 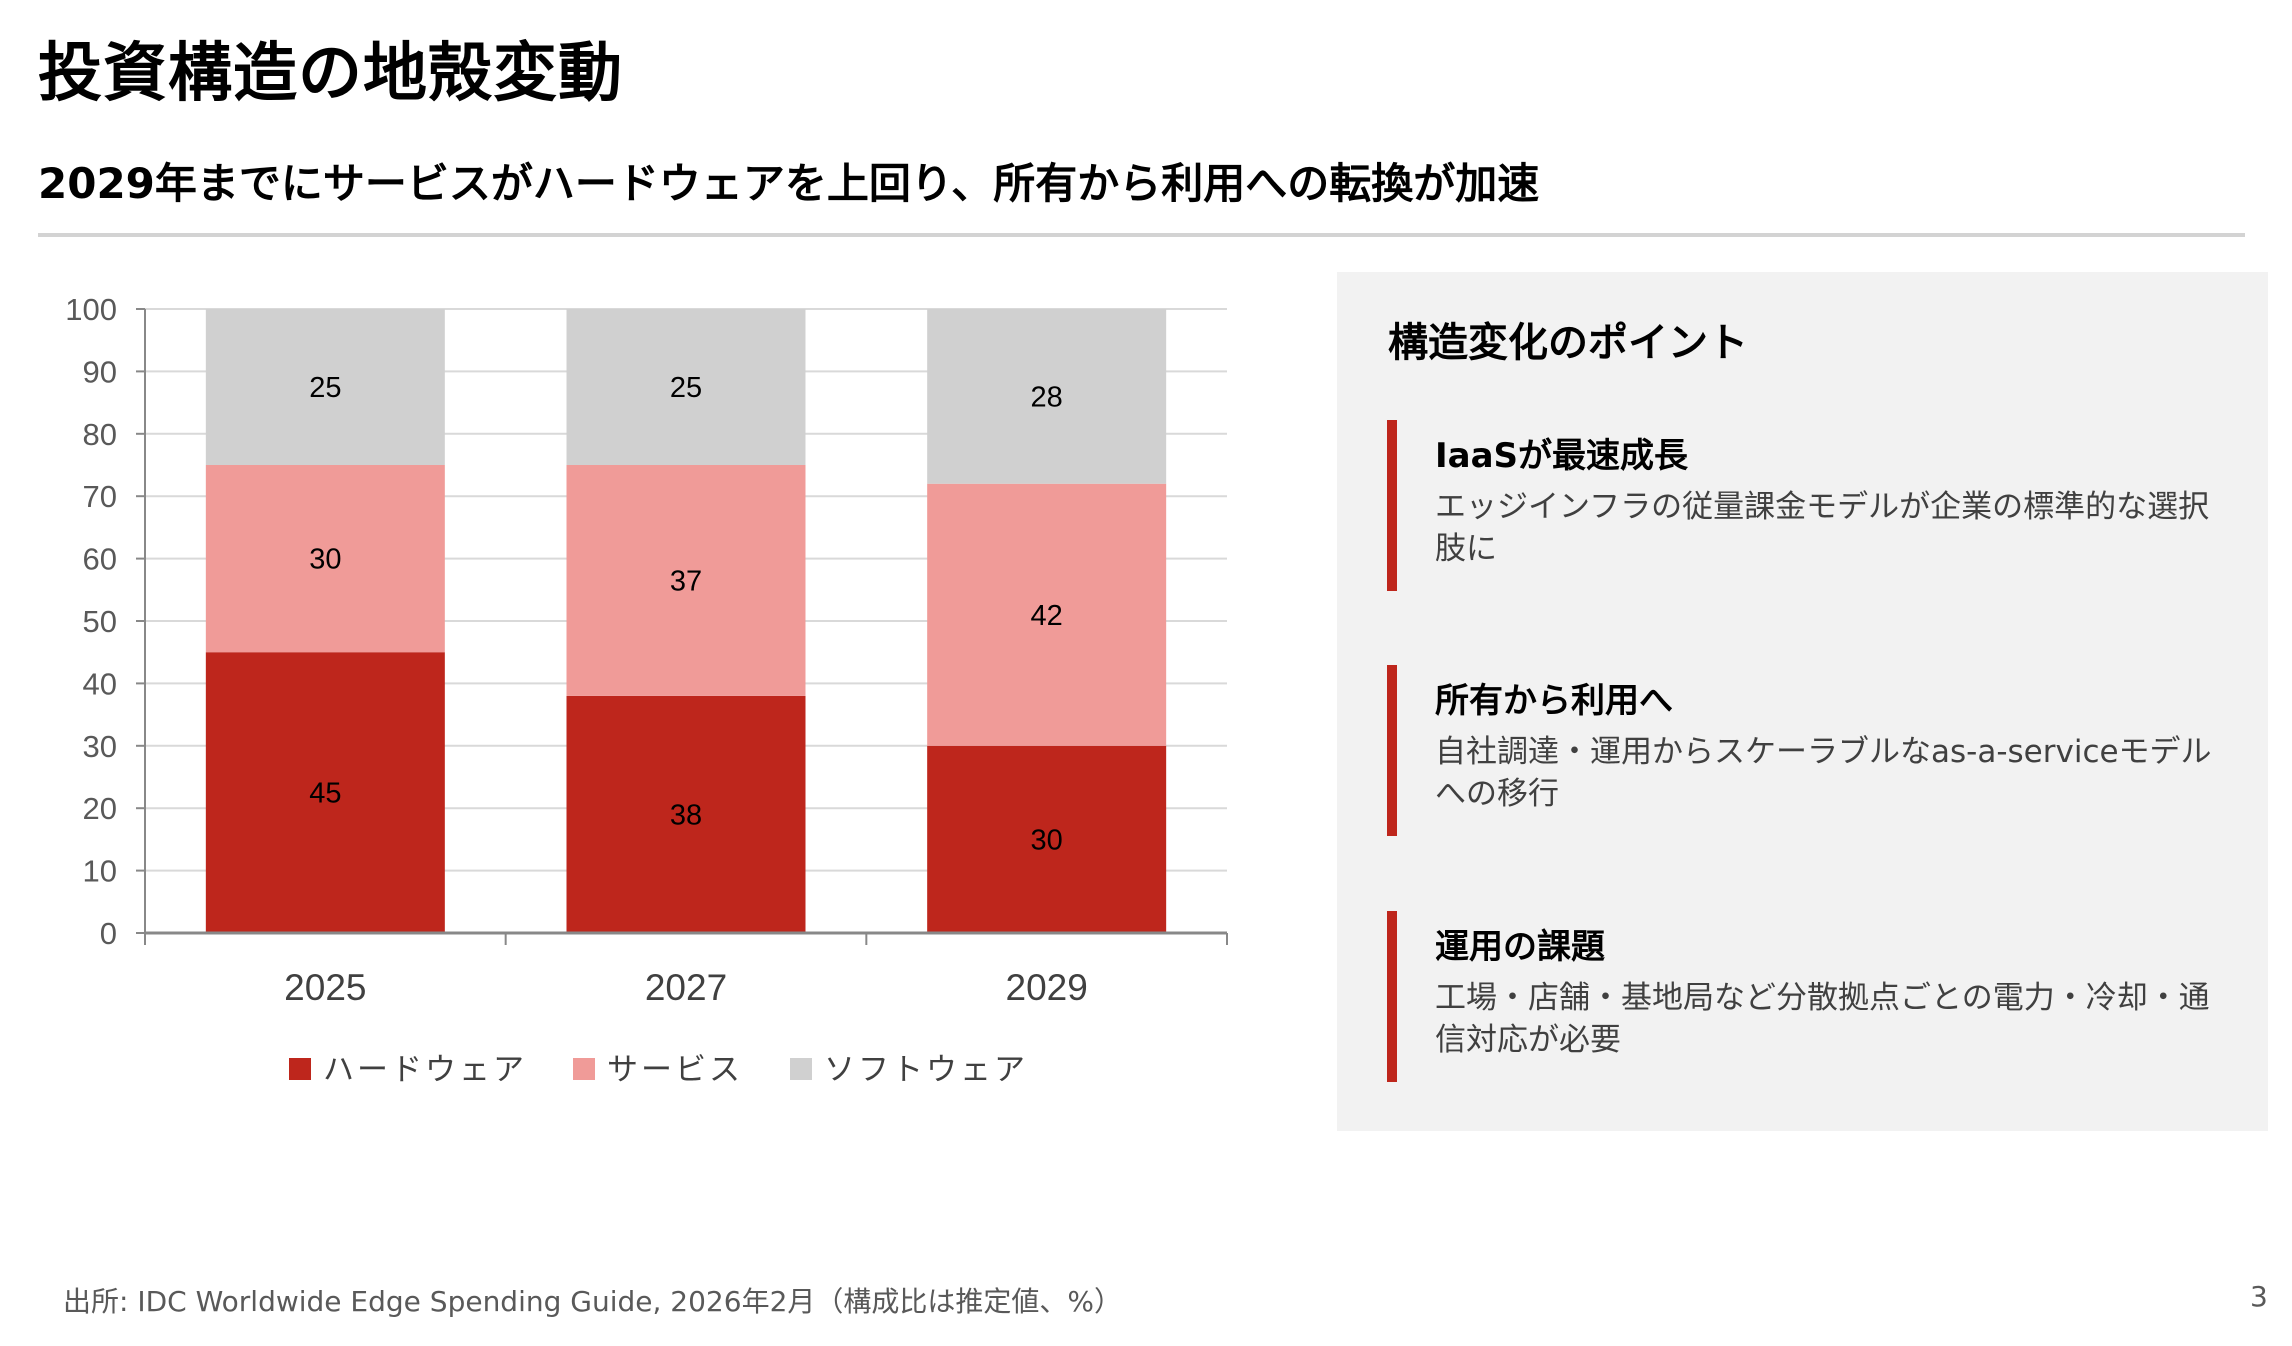 I want to click on legend-label: ハードウェア, so click(x=425, y=1070).